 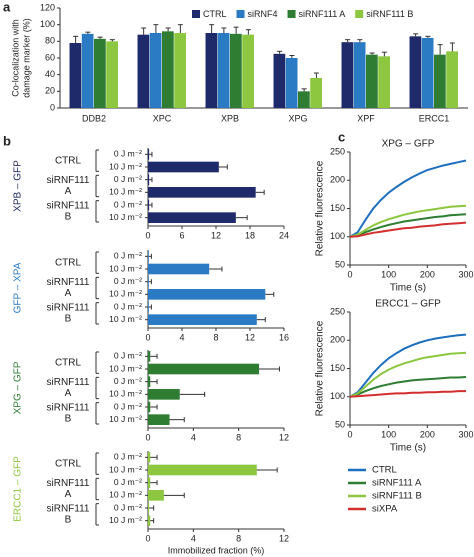 I want to click on y-tick-label: 200, so click(x=337, y=180).